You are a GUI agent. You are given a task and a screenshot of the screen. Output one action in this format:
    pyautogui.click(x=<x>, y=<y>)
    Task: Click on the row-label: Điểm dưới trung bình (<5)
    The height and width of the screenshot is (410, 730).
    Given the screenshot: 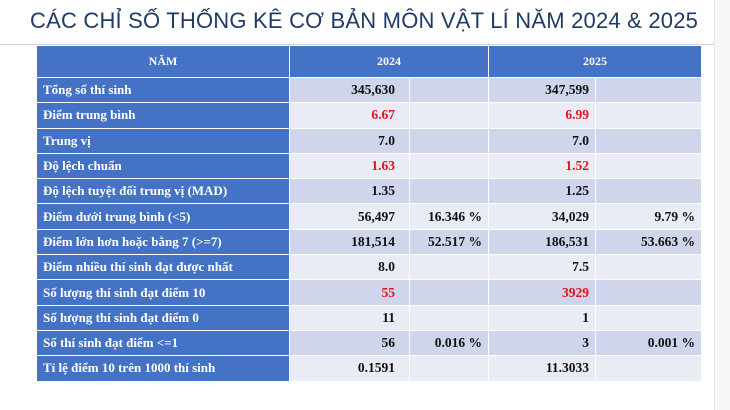 What is the action you would take?
    pyautogui.click(x=163, y=216)
    